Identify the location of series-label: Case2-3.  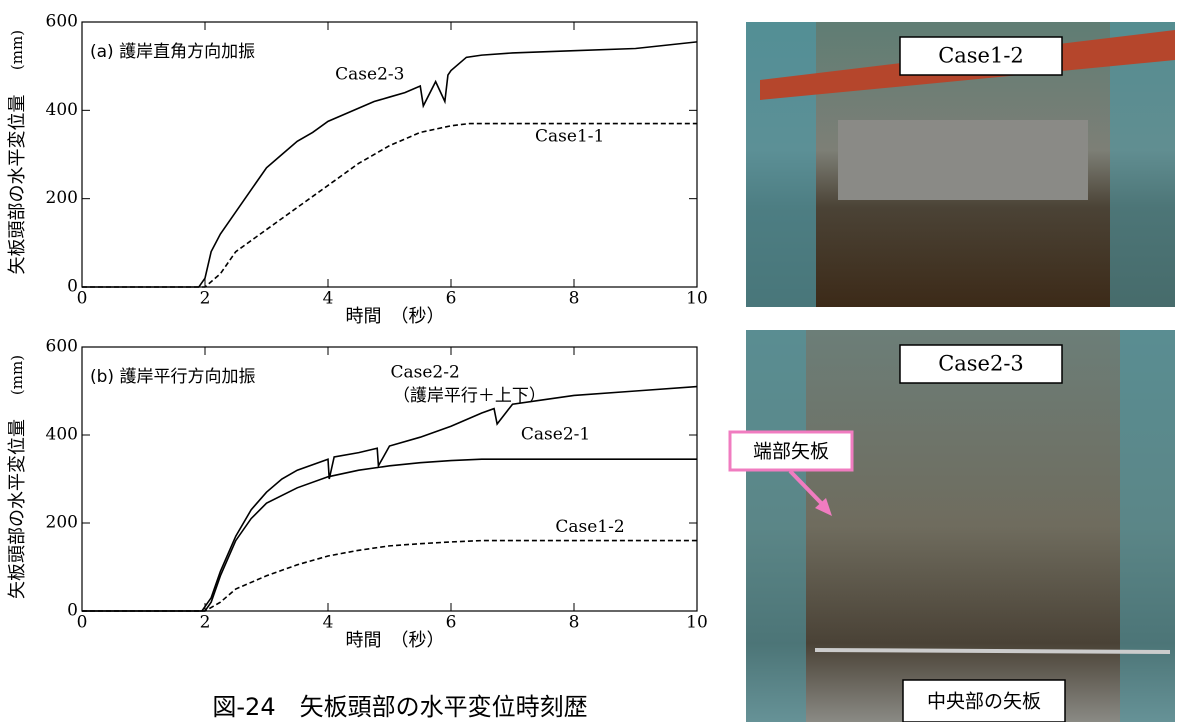
(369, 75).